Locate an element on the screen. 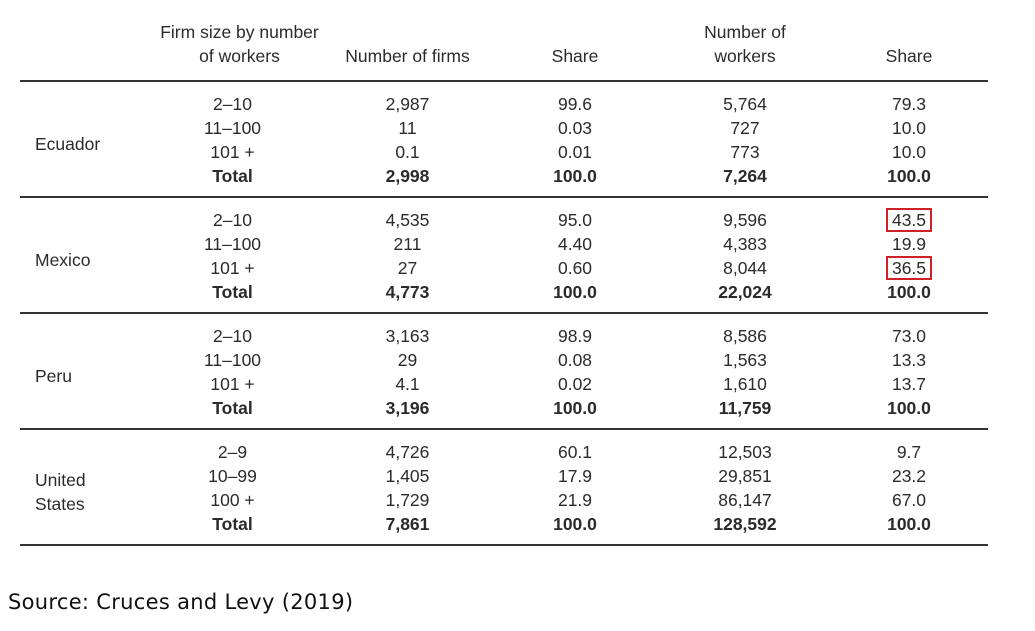  worker-share-cell: 73.0 is located at coordinates (909, 336).